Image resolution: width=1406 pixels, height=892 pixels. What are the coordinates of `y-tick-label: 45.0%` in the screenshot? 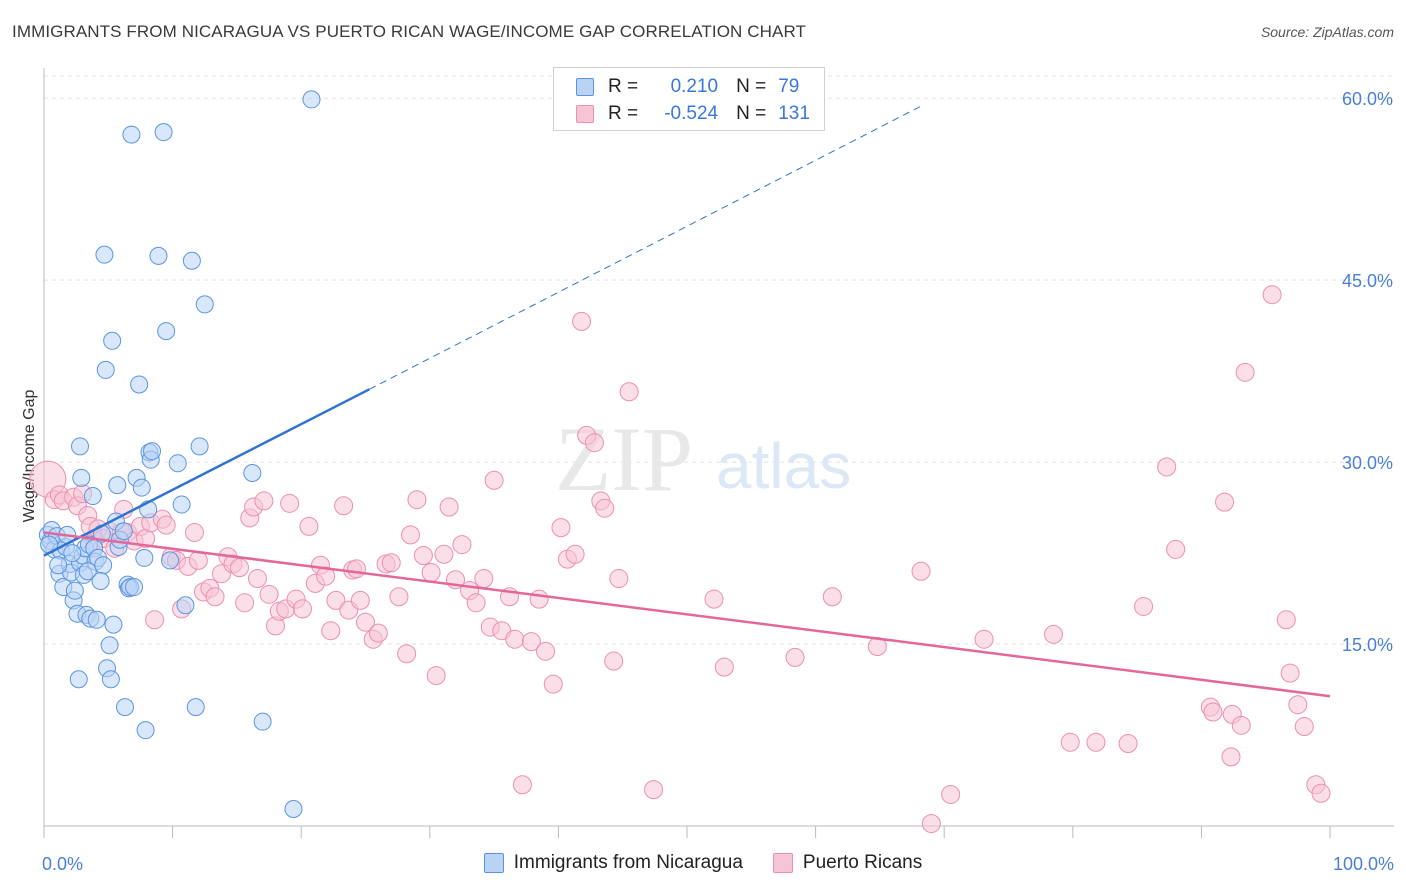 It's located at (1367, 281).